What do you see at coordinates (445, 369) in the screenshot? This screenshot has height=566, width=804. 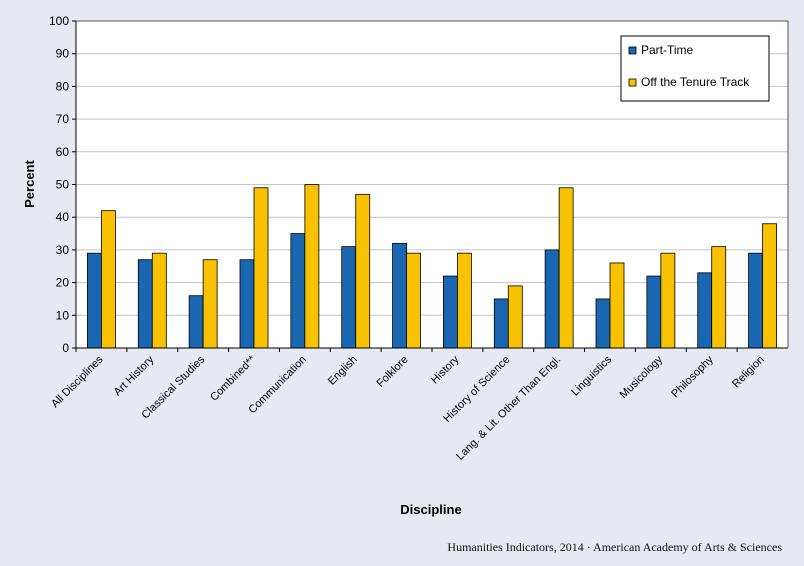 I see `x-tick-label: History` at bounding box center [445, 369].